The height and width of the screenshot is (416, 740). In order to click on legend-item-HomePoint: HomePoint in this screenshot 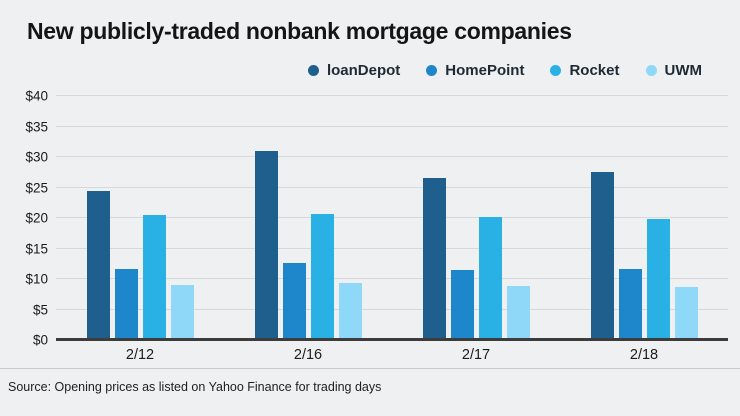, I will do `click(475, 70)`.